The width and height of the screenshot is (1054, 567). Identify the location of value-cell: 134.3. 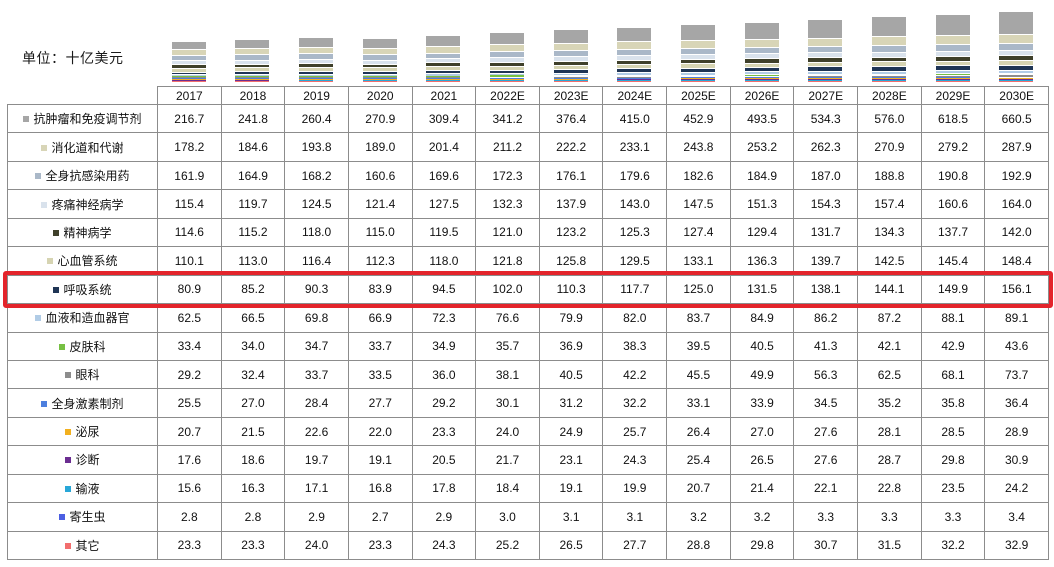
(889, 232).